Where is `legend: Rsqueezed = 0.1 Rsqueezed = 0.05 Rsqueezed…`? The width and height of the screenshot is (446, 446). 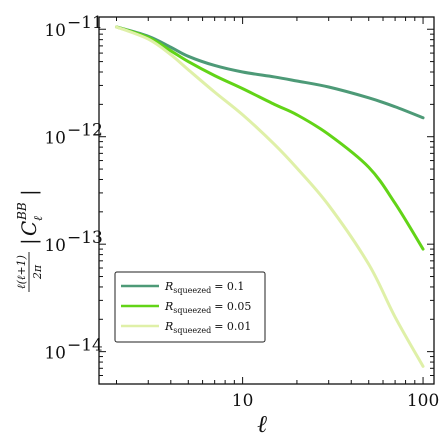 legend: Rsqueezed = 0.1 Rsqueezed = 0.05 Rsqueezed… is located at coordinates (190, 307).